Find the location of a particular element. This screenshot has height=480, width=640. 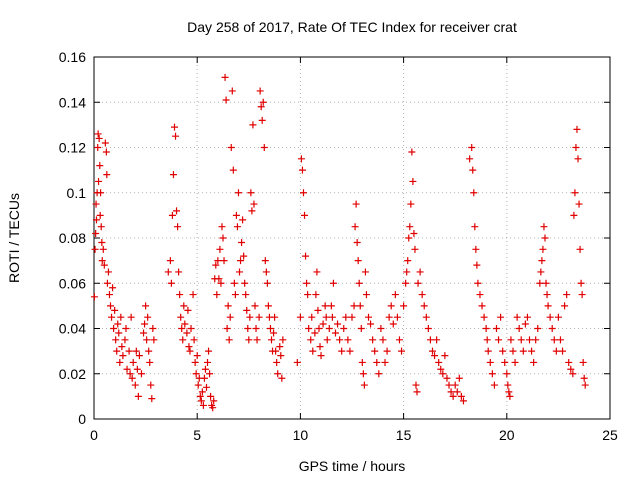

x-tick-label: 20 is located at coordinates (507, 435).